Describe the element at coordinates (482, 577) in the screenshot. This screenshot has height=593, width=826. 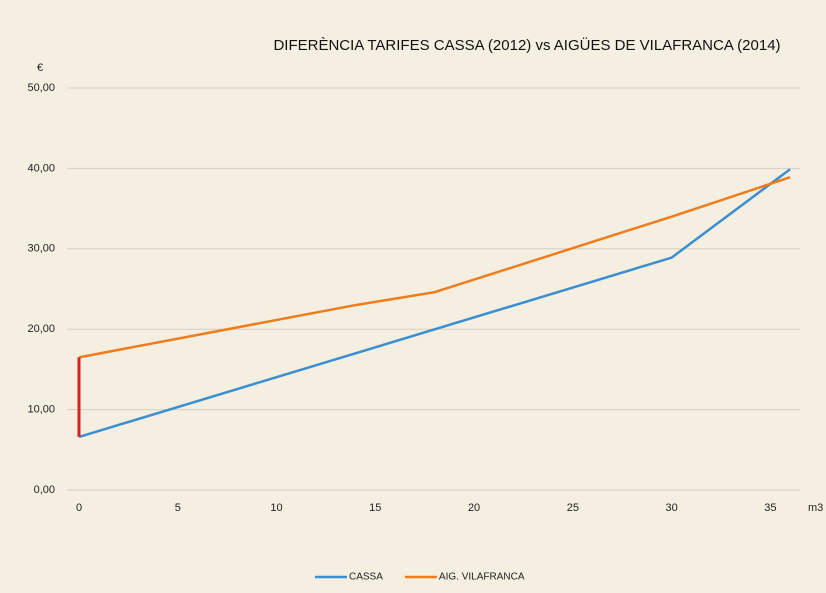
I see `legend-label: AIG. VILAFRANCA` at that location.